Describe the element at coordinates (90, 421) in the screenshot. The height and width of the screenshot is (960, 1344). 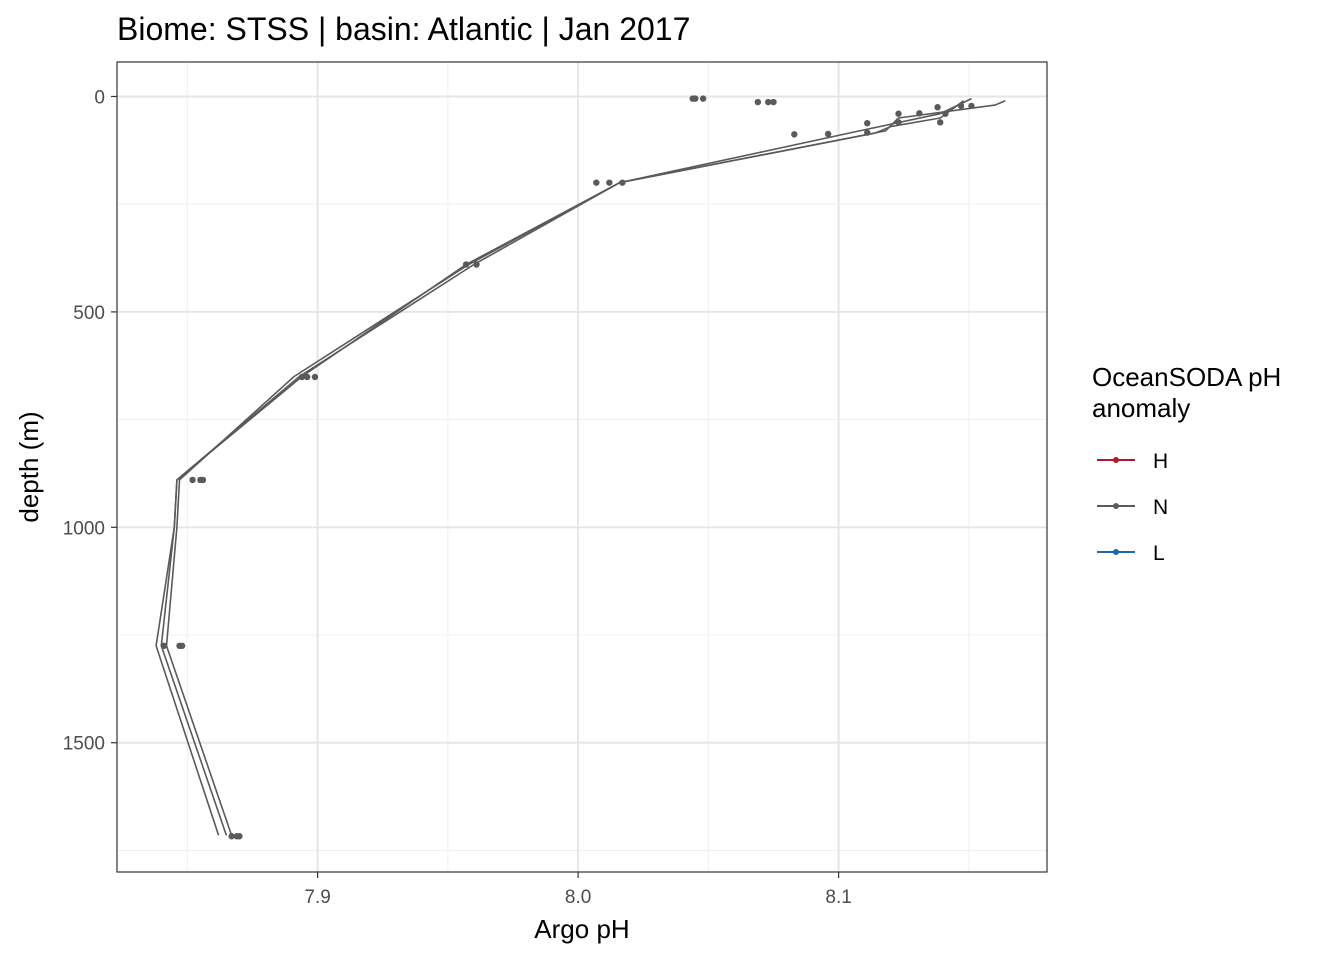
I see `y-axis: 0 500 1000 1500` at that location.